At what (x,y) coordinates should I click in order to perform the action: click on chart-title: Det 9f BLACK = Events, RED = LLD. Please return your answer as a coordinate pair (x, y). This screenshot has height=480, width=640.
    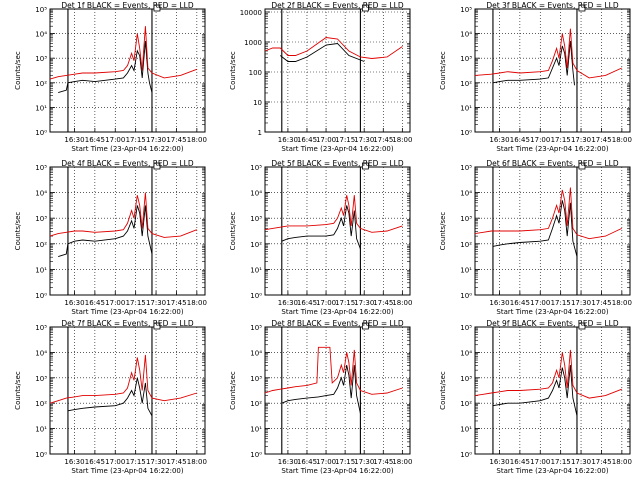
    Looking at the image, I should click on (552, 323).